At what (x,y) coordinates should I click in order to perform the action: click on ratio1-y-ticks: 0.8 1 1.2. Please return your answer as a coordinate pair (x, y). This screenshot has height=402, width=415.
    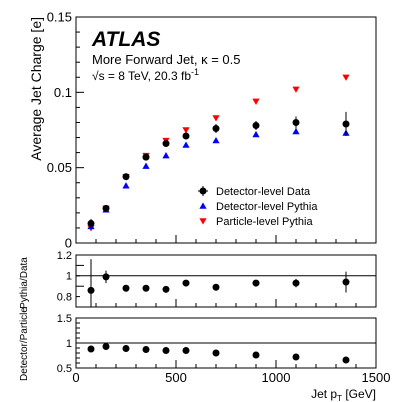
    Looking at the image, I should click on (70, 279).